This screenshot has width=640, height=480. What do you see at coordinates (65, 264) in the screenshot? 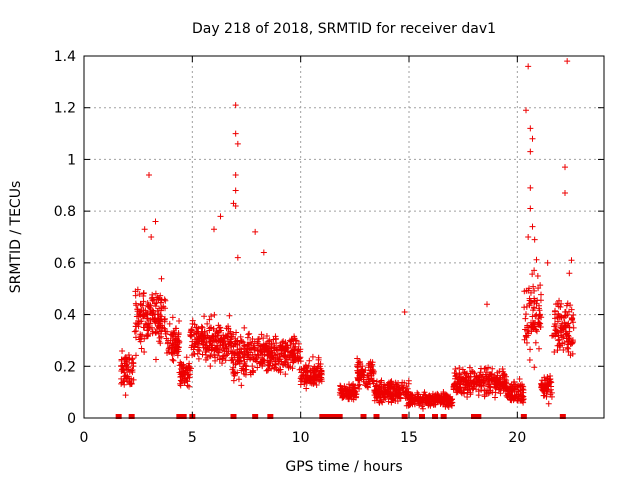
I see `y-tick-label: 0.6` at bounding box center [65, 264].